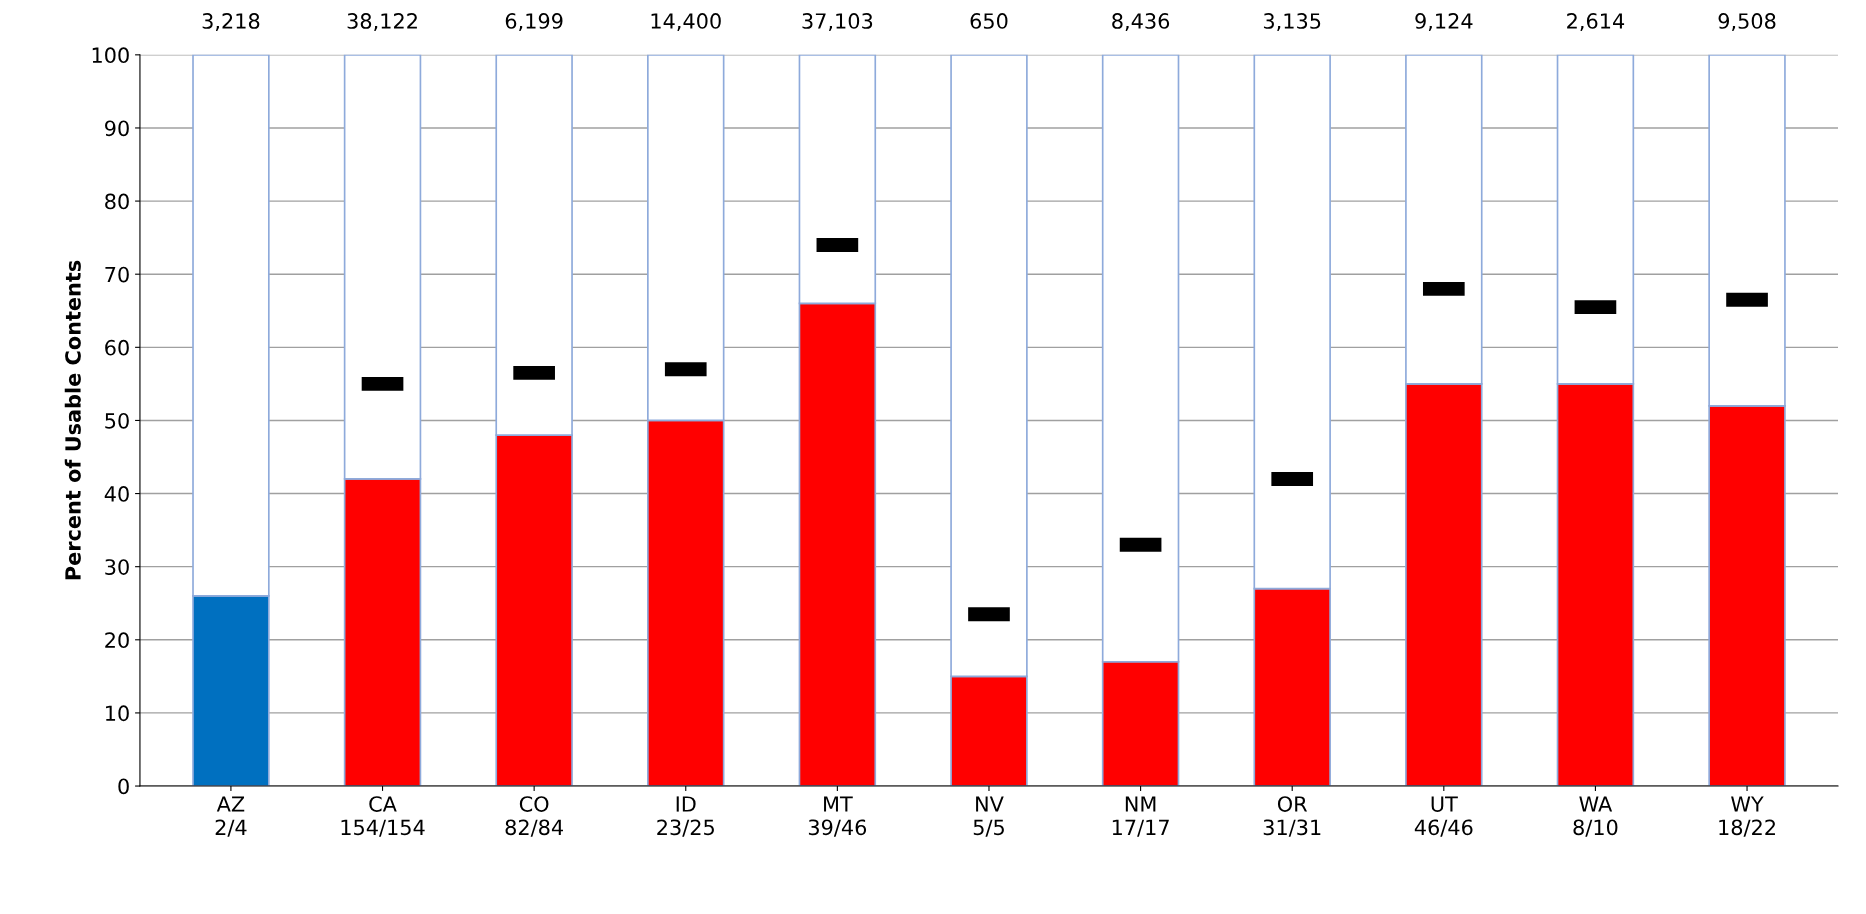 Image resolution: width=1866 pixels, height=914 pixels. I want to click on y-tick-label: 30, so click(117, 567).